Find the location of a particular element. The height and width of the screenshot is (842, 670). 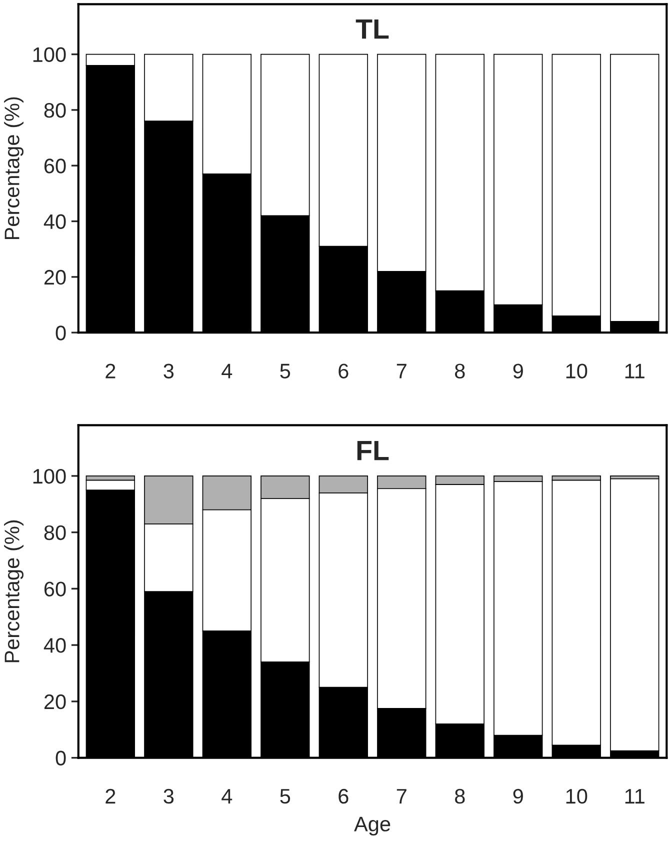

chart-title: TL is located at coordinates (372, 29).